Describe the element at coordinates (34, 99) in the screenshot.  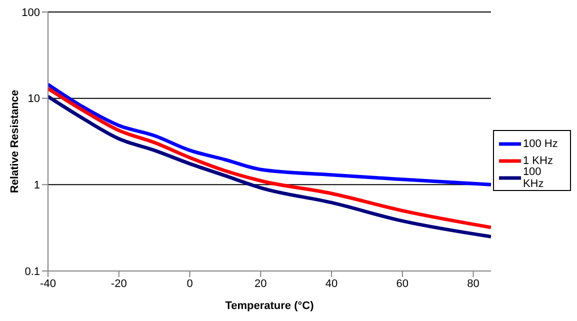
I see `y-tick-label: 10` at that location.